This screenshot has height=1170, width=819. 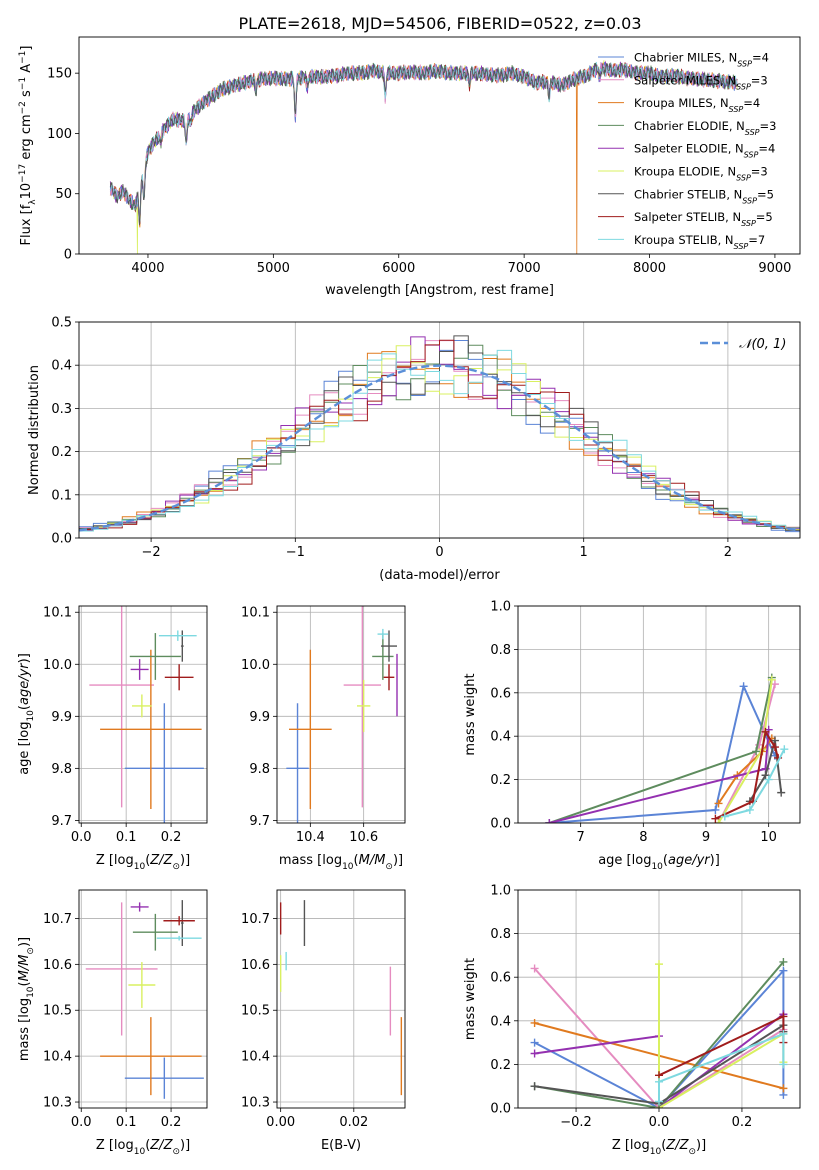 What do you see at coordinates (438, 448) in the screenshot?
I see `gaussian-curve` at bounding box center [438, 448].